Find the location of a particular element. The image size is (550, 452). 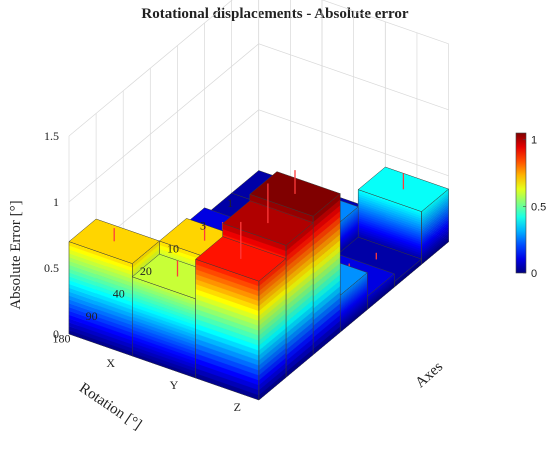

colorbar-gradient is located at coordinates (521, 203).